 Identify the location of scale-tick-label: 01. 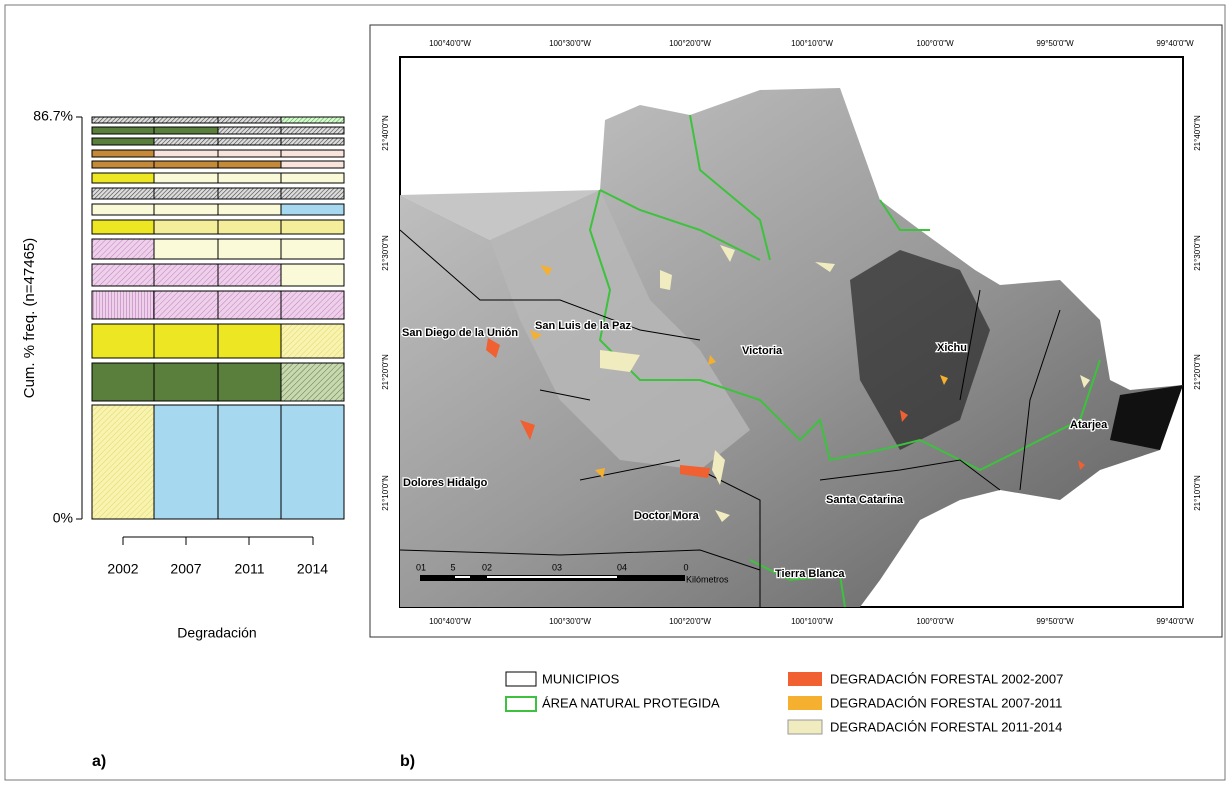
(421, 567).